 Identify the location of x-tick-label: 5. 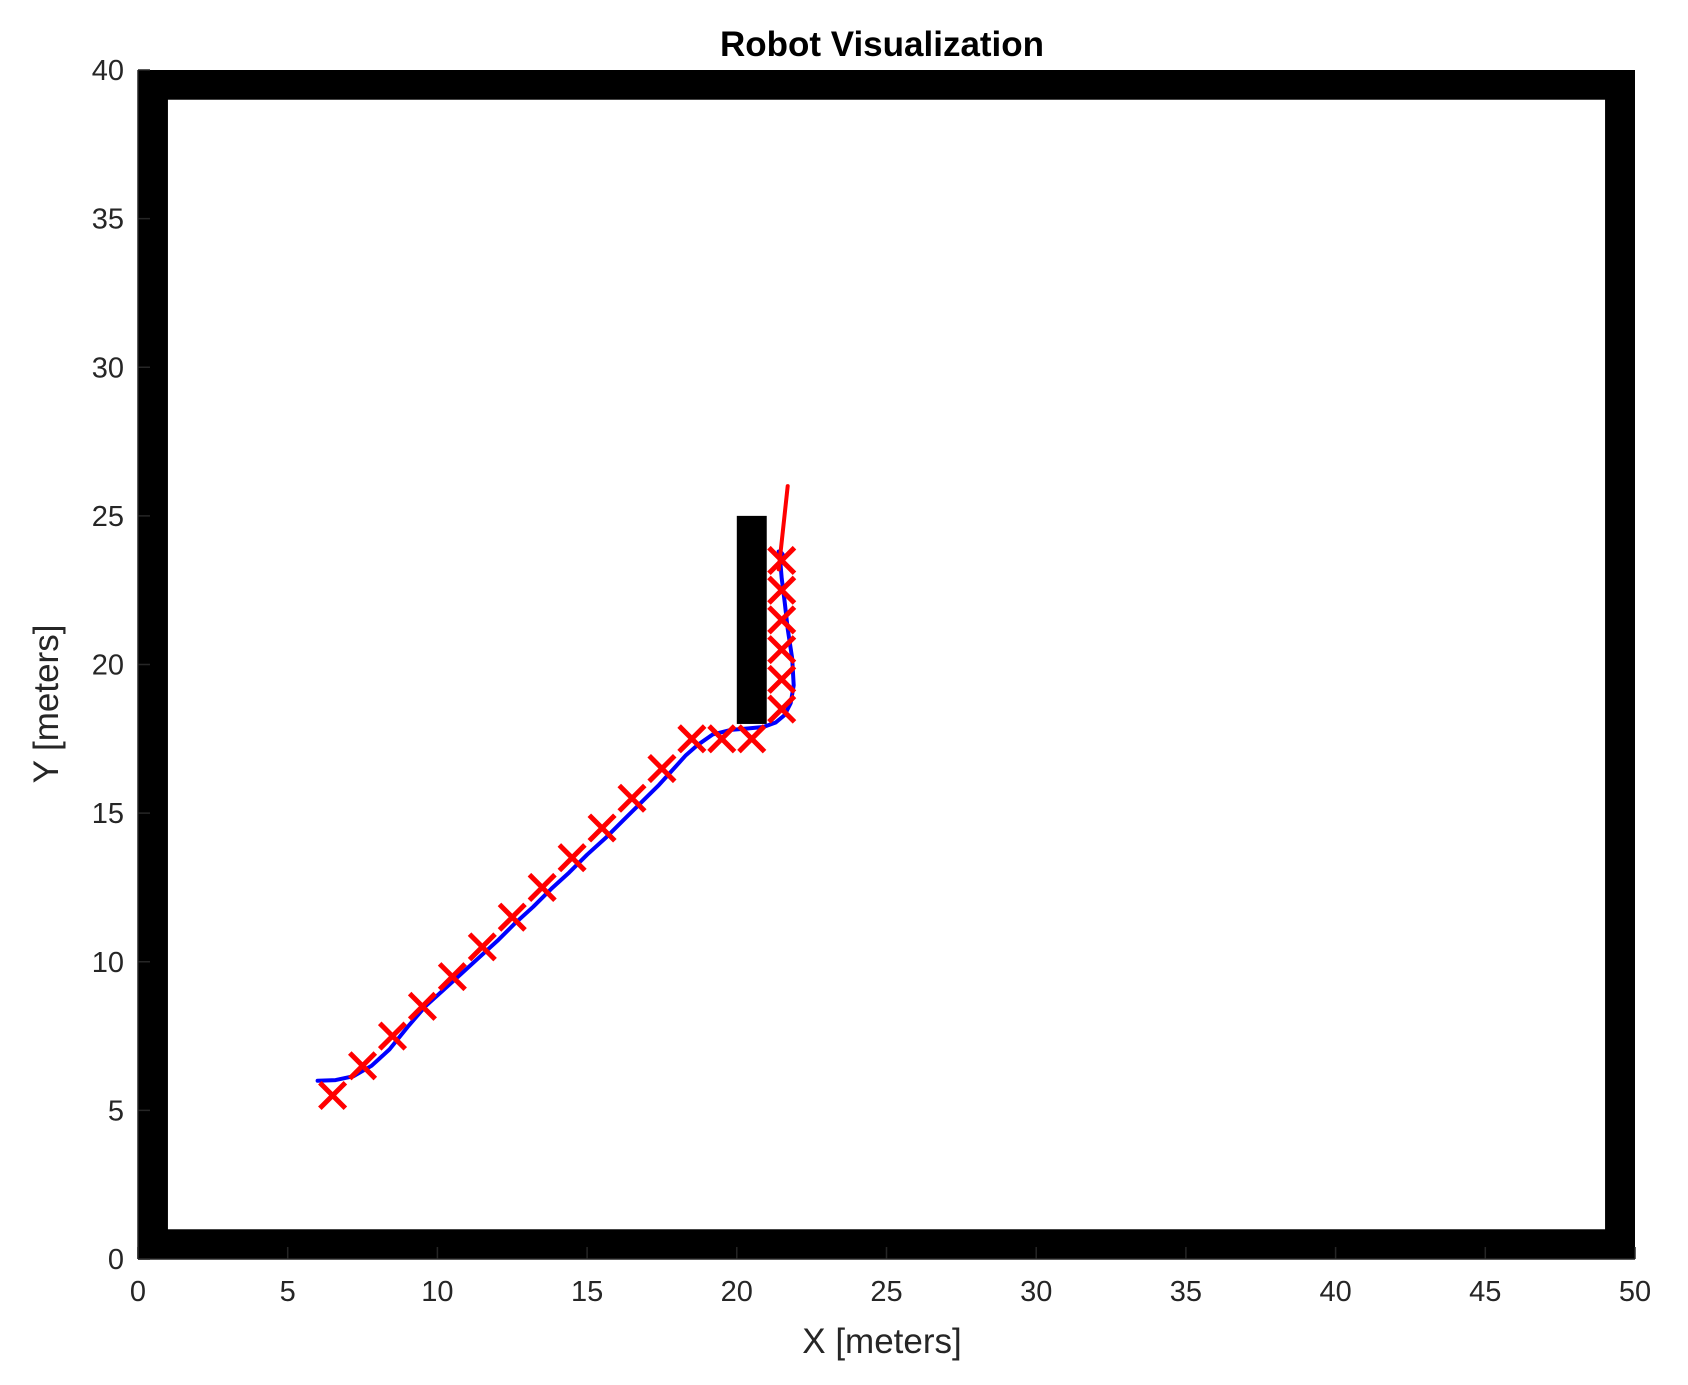
(288, 1292).